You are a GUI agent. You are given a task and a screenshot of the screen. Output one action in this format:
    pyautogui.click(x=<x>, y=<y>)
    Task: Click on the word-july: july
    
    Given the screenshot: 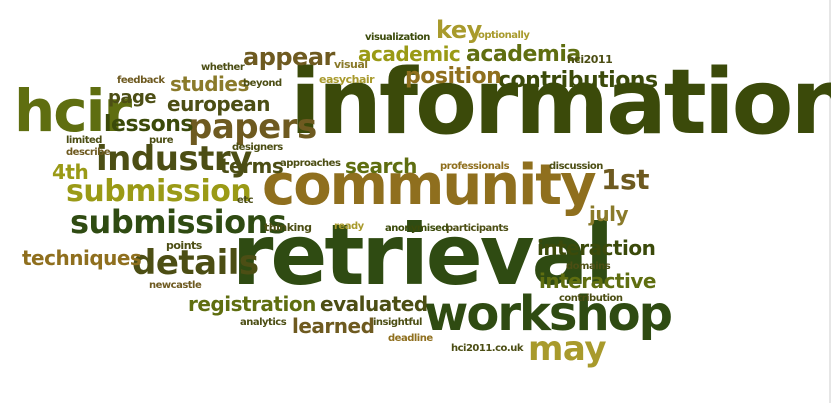 What is the action you would take?
    pyautogui.click(x=609, y=214)
    